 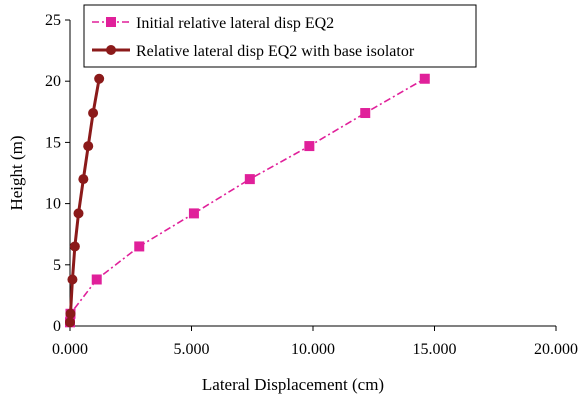 I want to click on x-tick-label: 5.000, so click(x=192, y=349).